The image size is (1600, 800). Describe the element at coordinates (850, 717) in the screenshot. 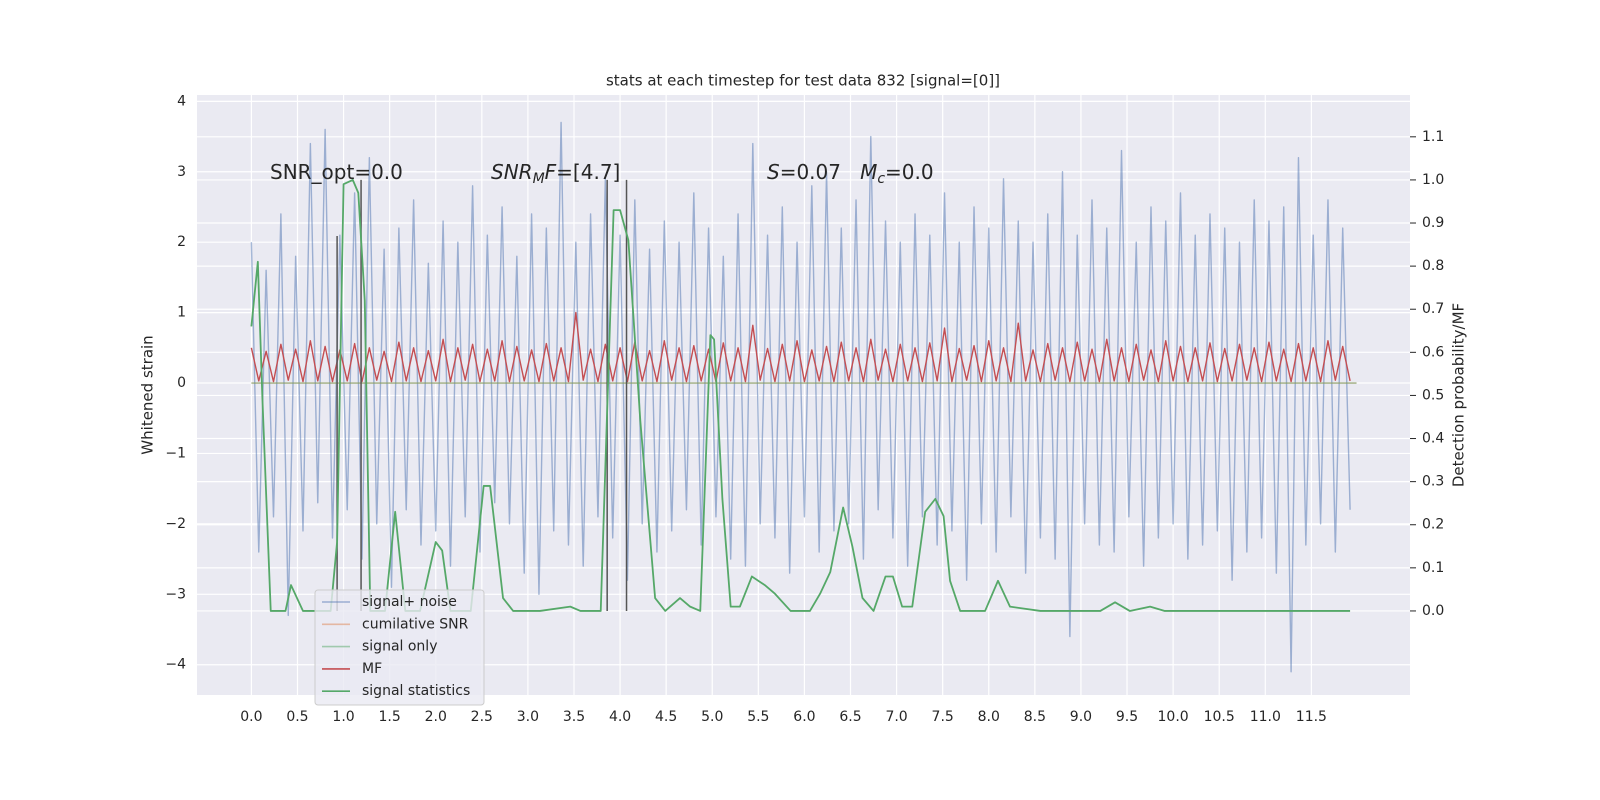

I see `x-tick-label: 6.5` at that location.